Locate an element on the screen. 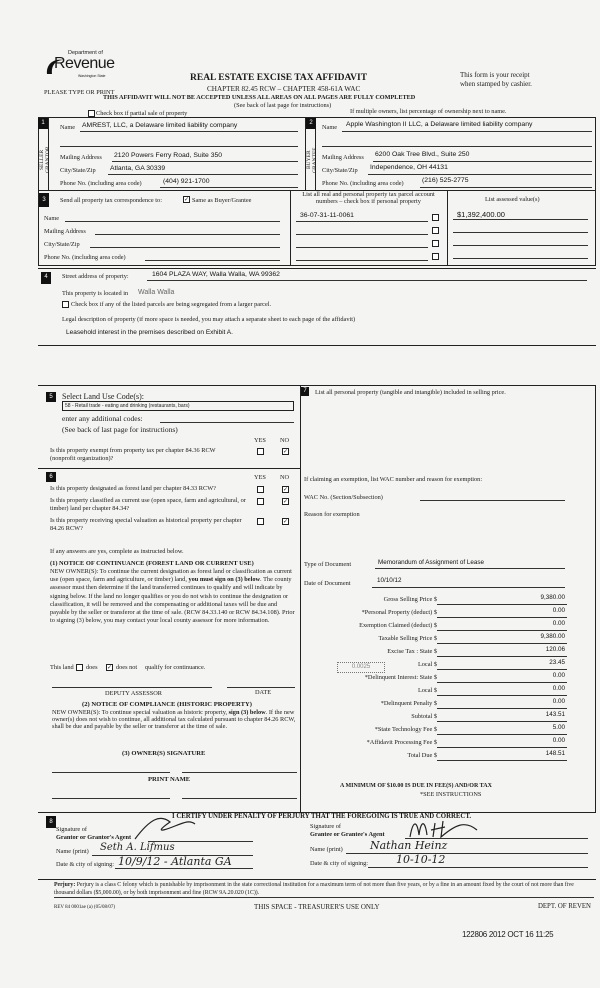  partial-sale-checkbox is located at coordinates (91, 113).